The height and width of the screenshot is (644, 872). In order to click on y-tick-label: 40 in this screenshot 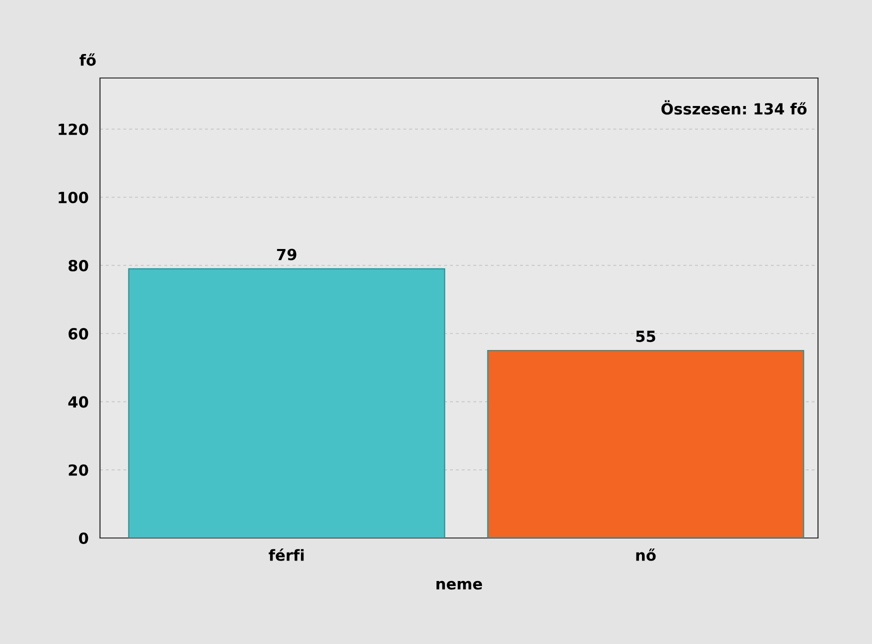, I will do `click(78, 402)`.